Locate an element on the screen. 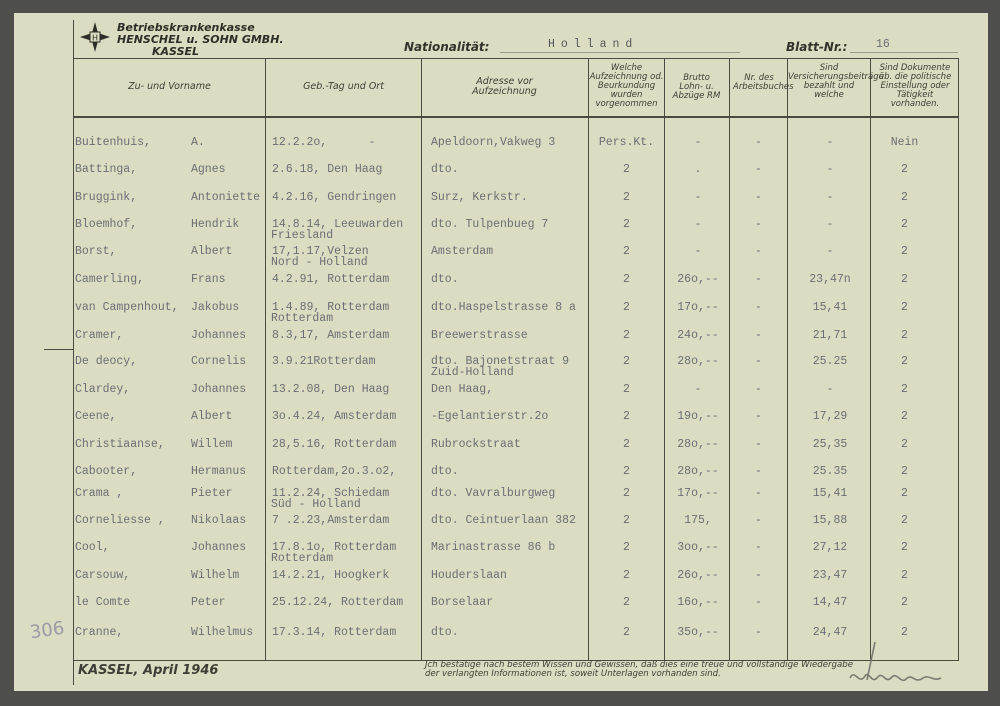 The height and width of the screenshot is (706, 1000). insurance-contributions: 23,47n is located at coordinates (830, 279).